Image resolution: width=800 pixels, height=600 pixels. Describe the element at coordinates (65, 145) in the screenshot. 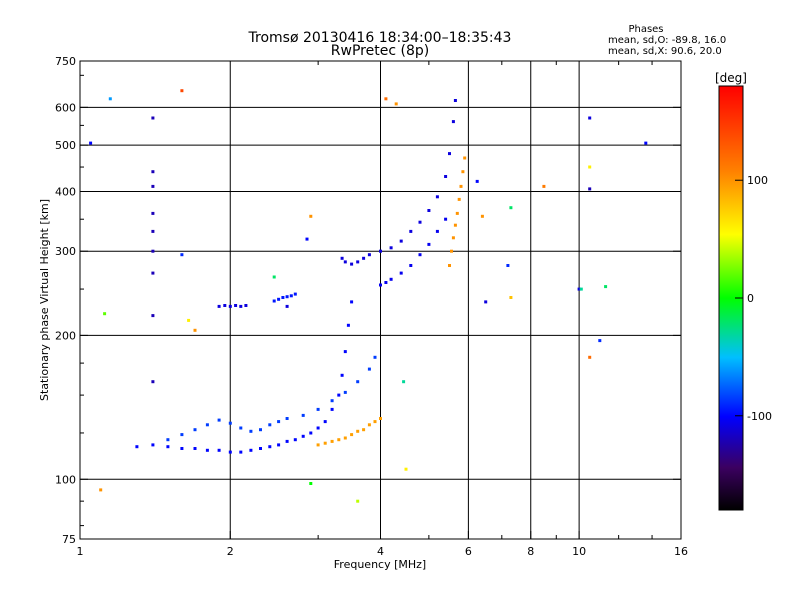

I see `y-tick-label: 500` at that location.